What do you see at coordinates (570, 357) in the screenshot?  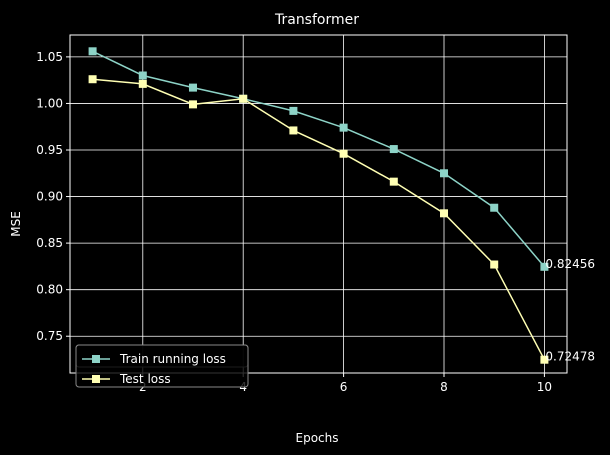 I see `point-annotation: 0.72478` at bounding box center [570, 357].